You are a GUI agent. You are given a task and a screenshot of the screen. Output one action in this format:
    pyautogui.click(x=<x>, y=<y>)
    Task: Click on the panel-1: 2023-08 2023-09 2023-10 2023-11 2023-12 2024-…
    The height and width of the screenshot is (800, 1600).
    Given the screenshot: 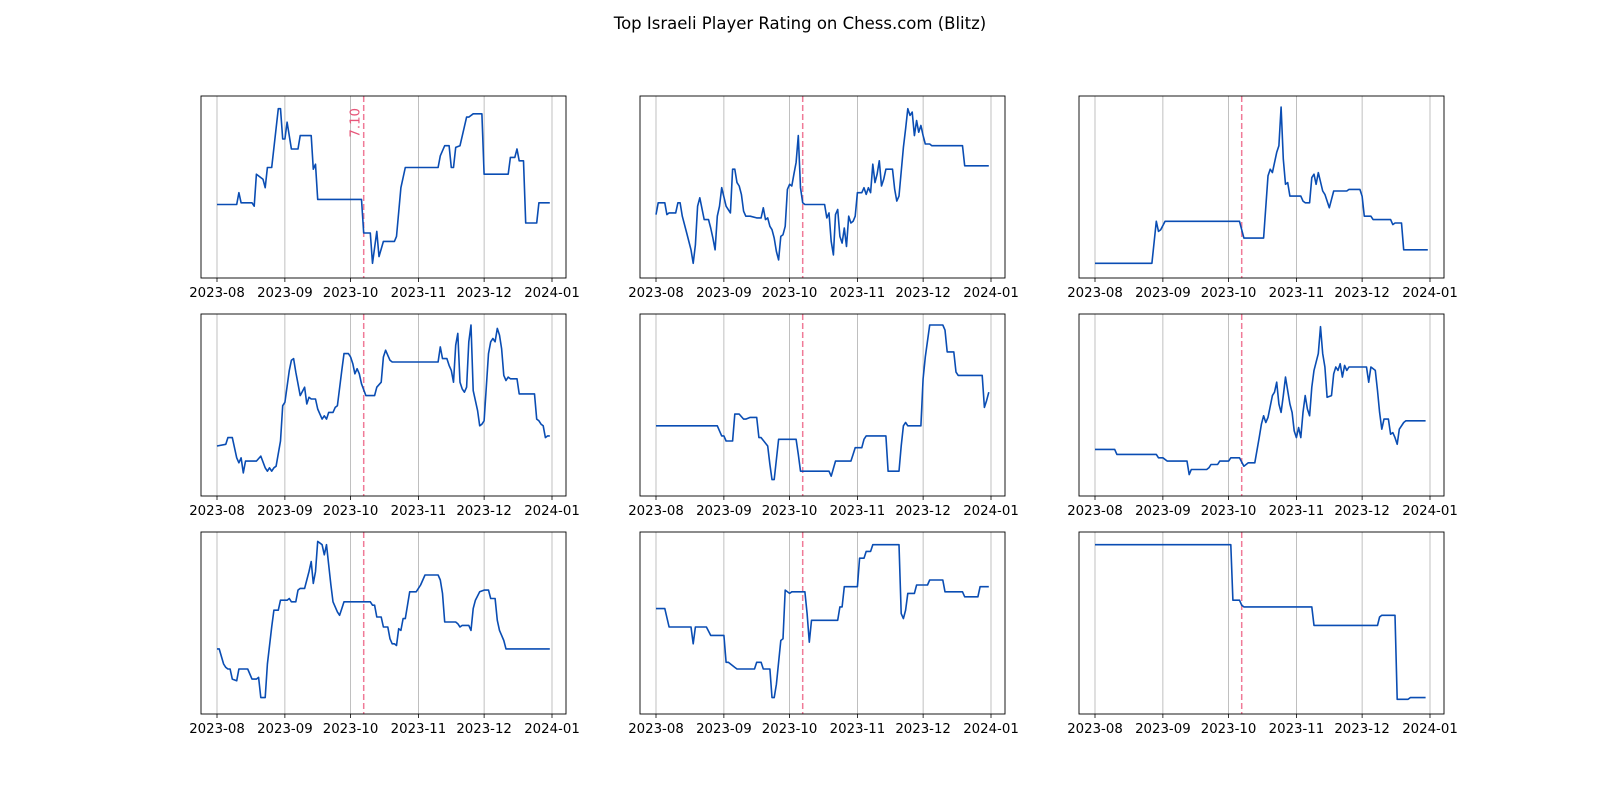 What is the action you would take?
    pyautogui.click(x=384, y=198)
    